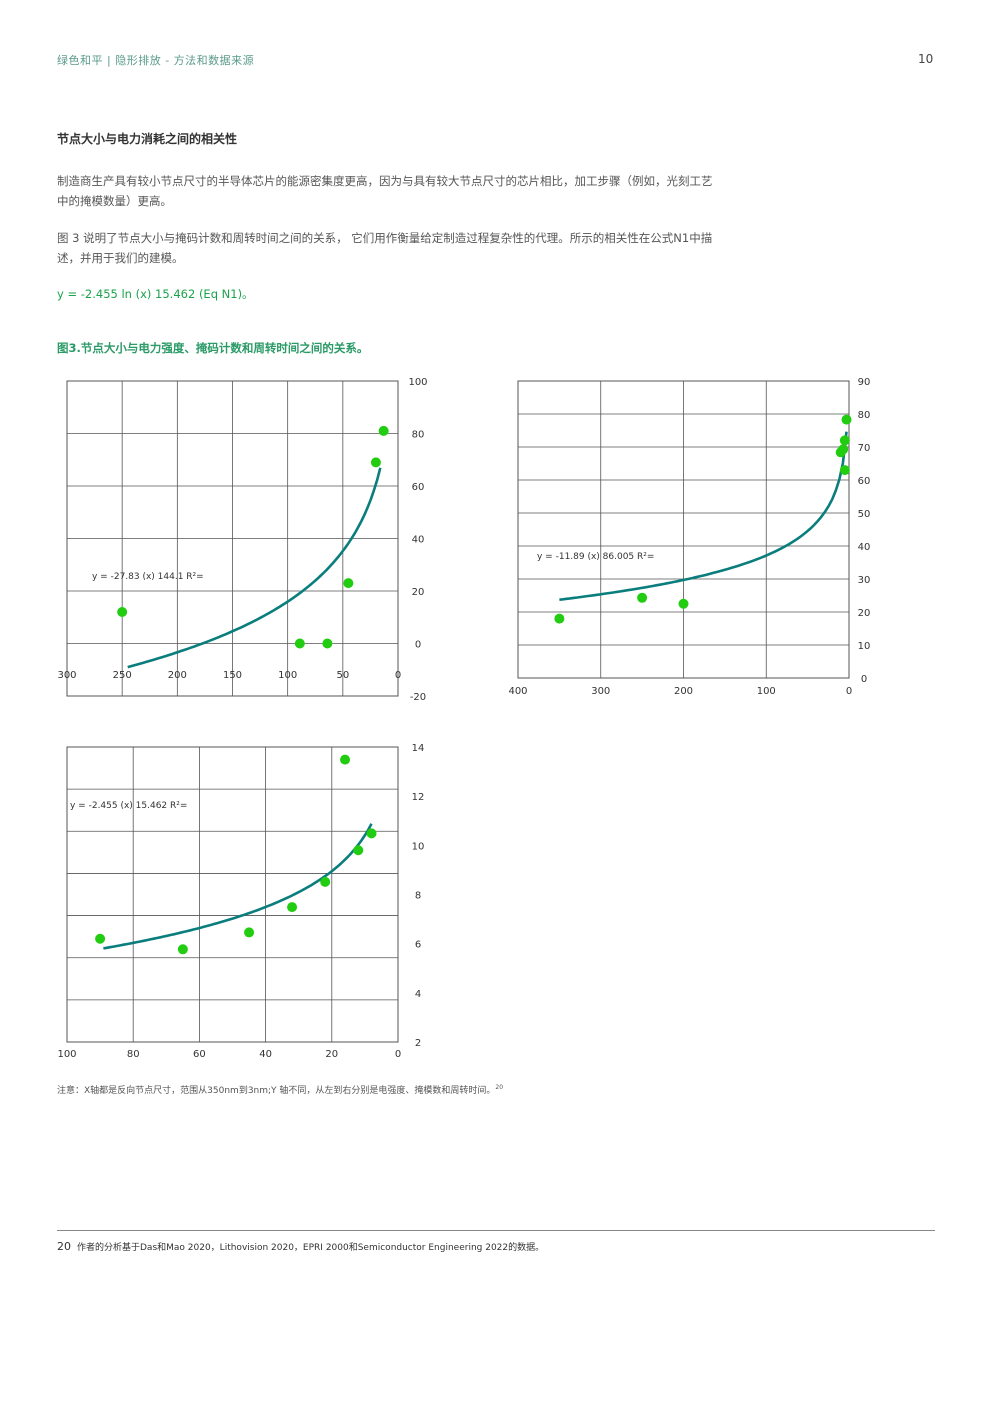 This screenshot has width=993, height=1403. What do you see at coordinates (155, 294) in the screenshot?
I see `equation-n1: y = -2.455 ln (x) 15.462 (Eq N1)。` at bounding box center [155, 294].